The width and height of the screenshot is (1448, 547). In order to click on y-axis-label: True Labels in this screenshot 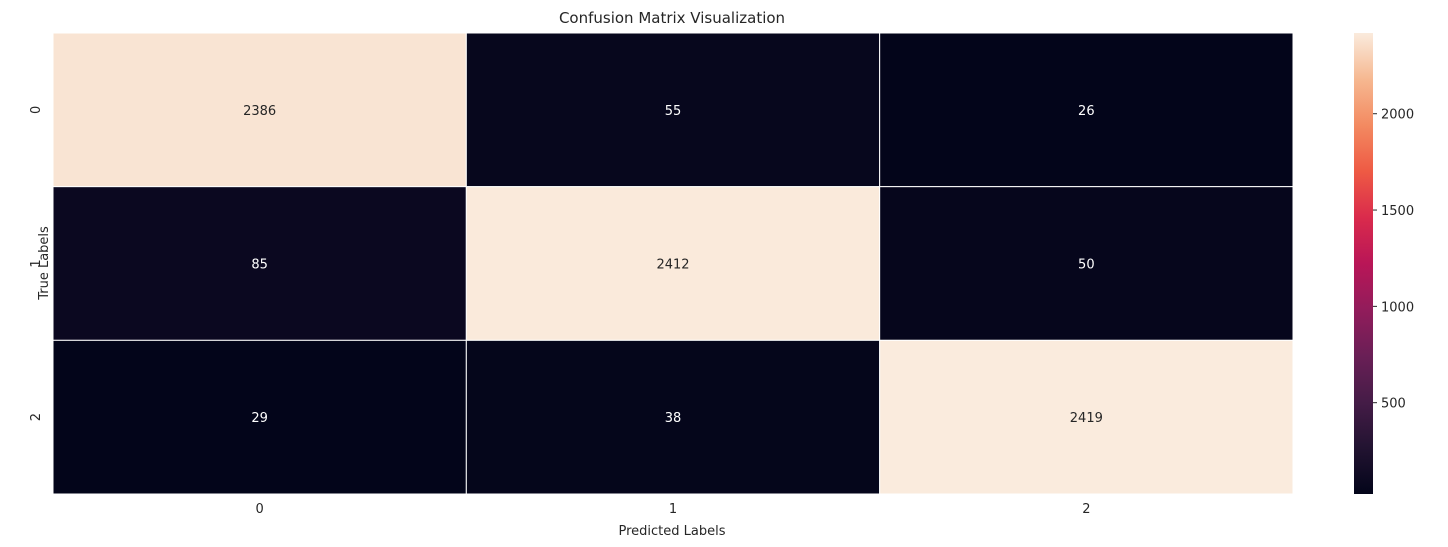, I will do `click(44, 263)`.